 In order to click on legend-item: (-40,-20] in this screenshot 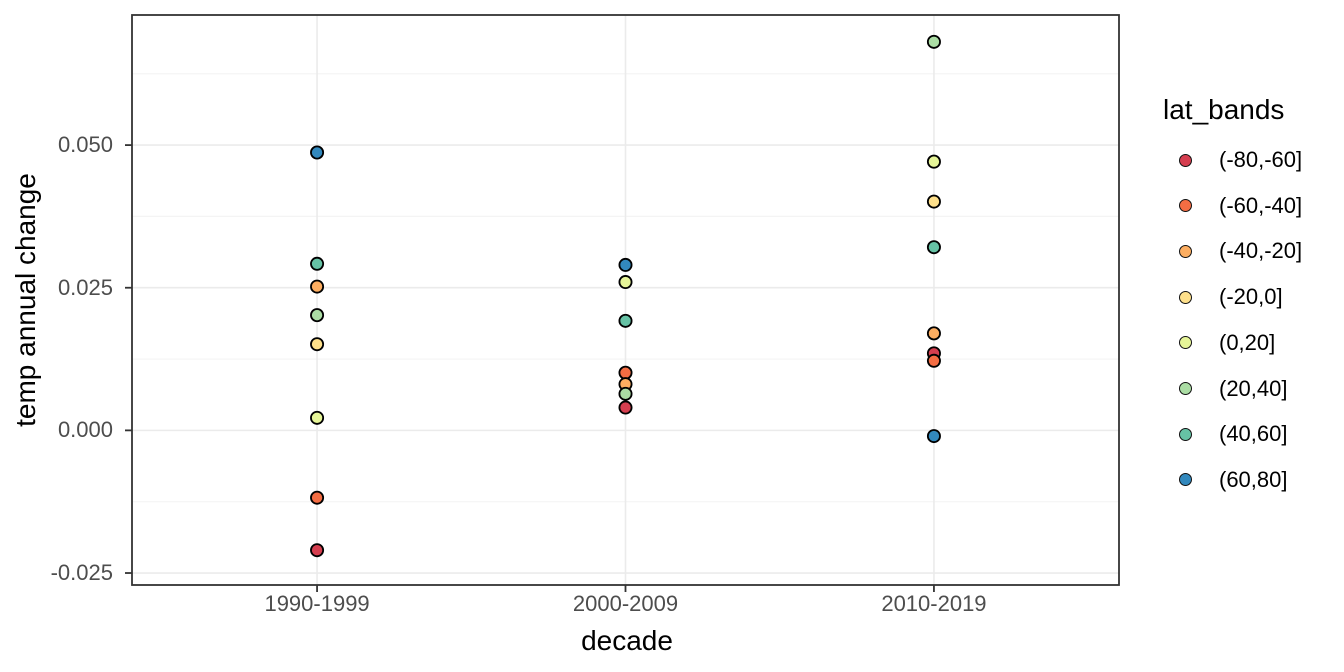, I will do `click(1240, 251)`.